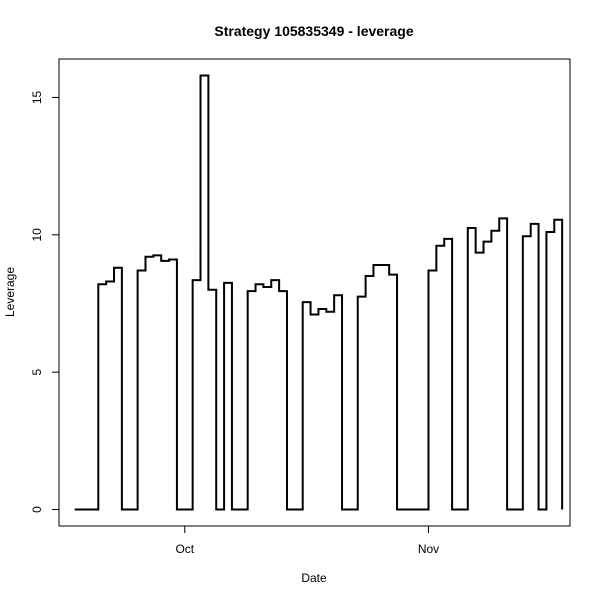 The height and width of the screenshot is (600, 600). I want to click on y-axis-label: Leverage, so click(10, 292).